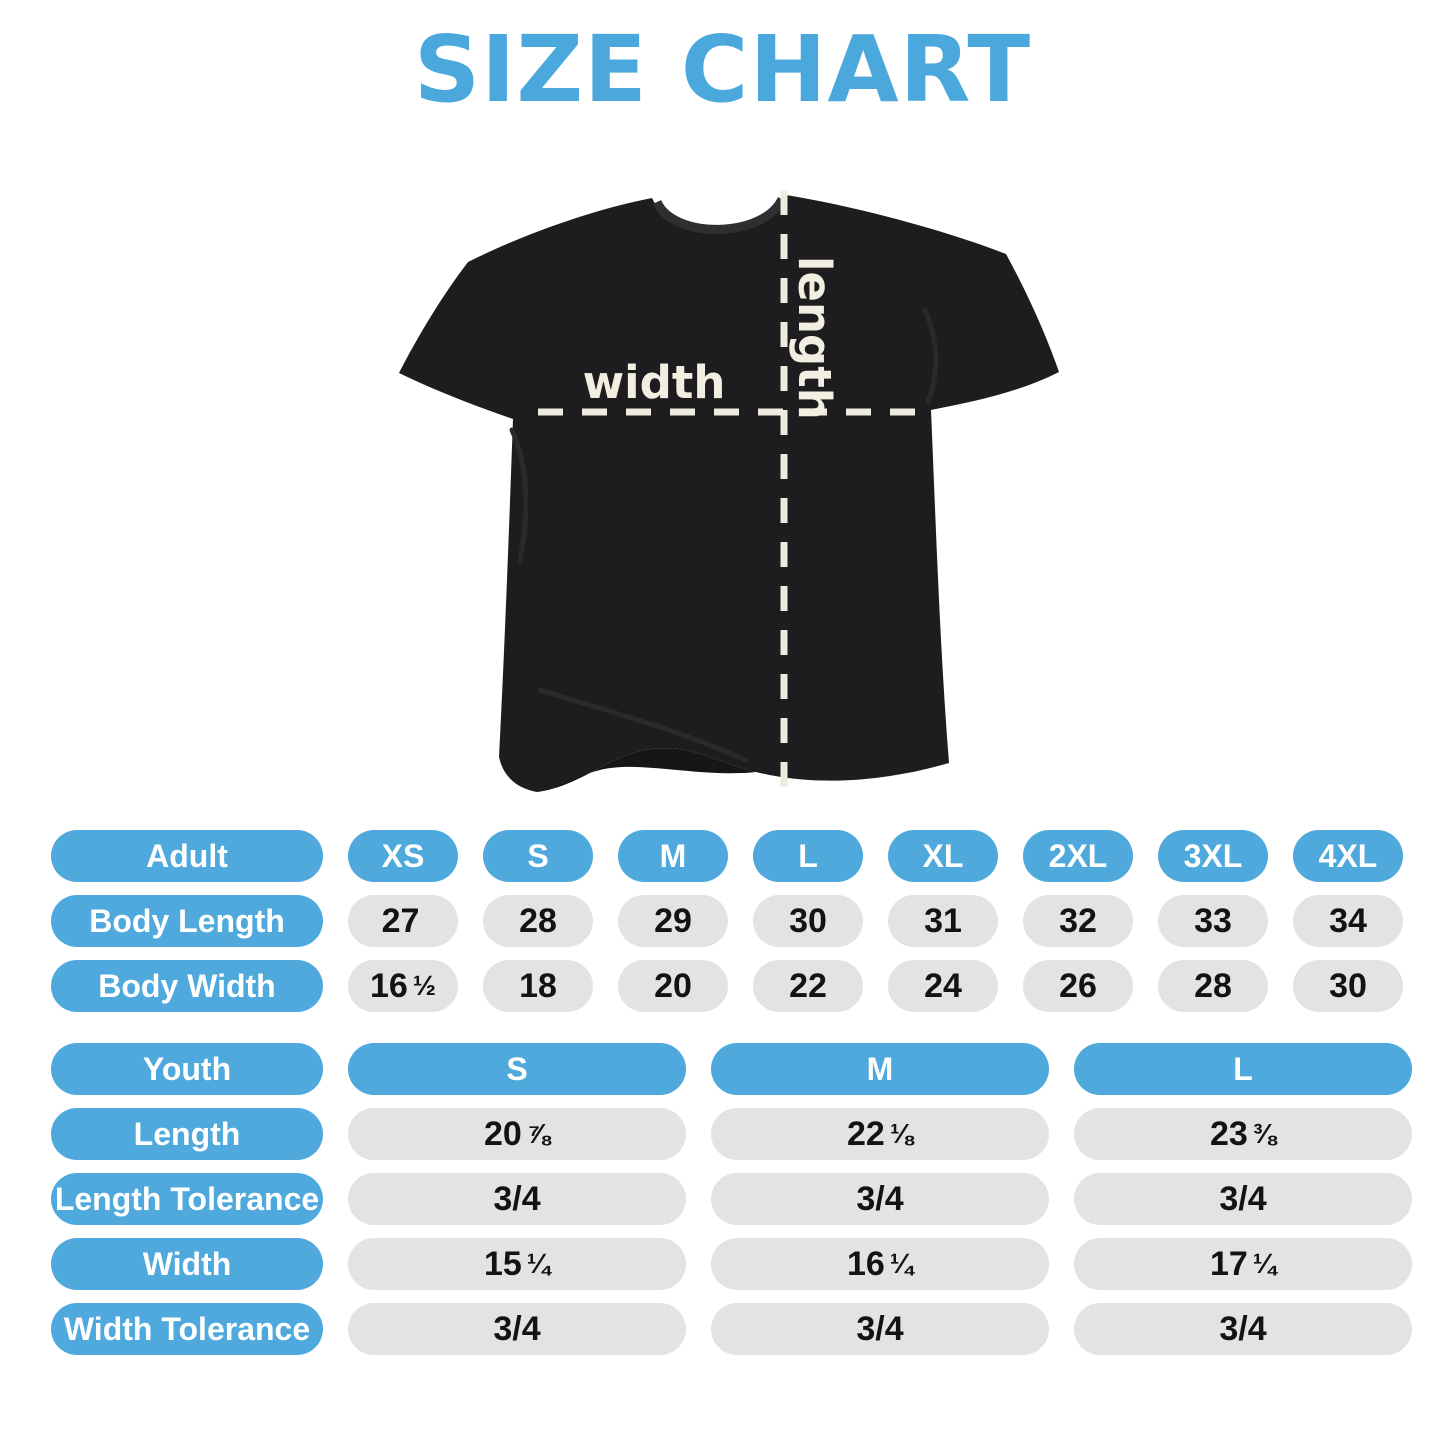 Image resolution: width=1445 pixels, height=1445 pixels. I want to click on adult-size-pill-m: M, so click(673, 856).